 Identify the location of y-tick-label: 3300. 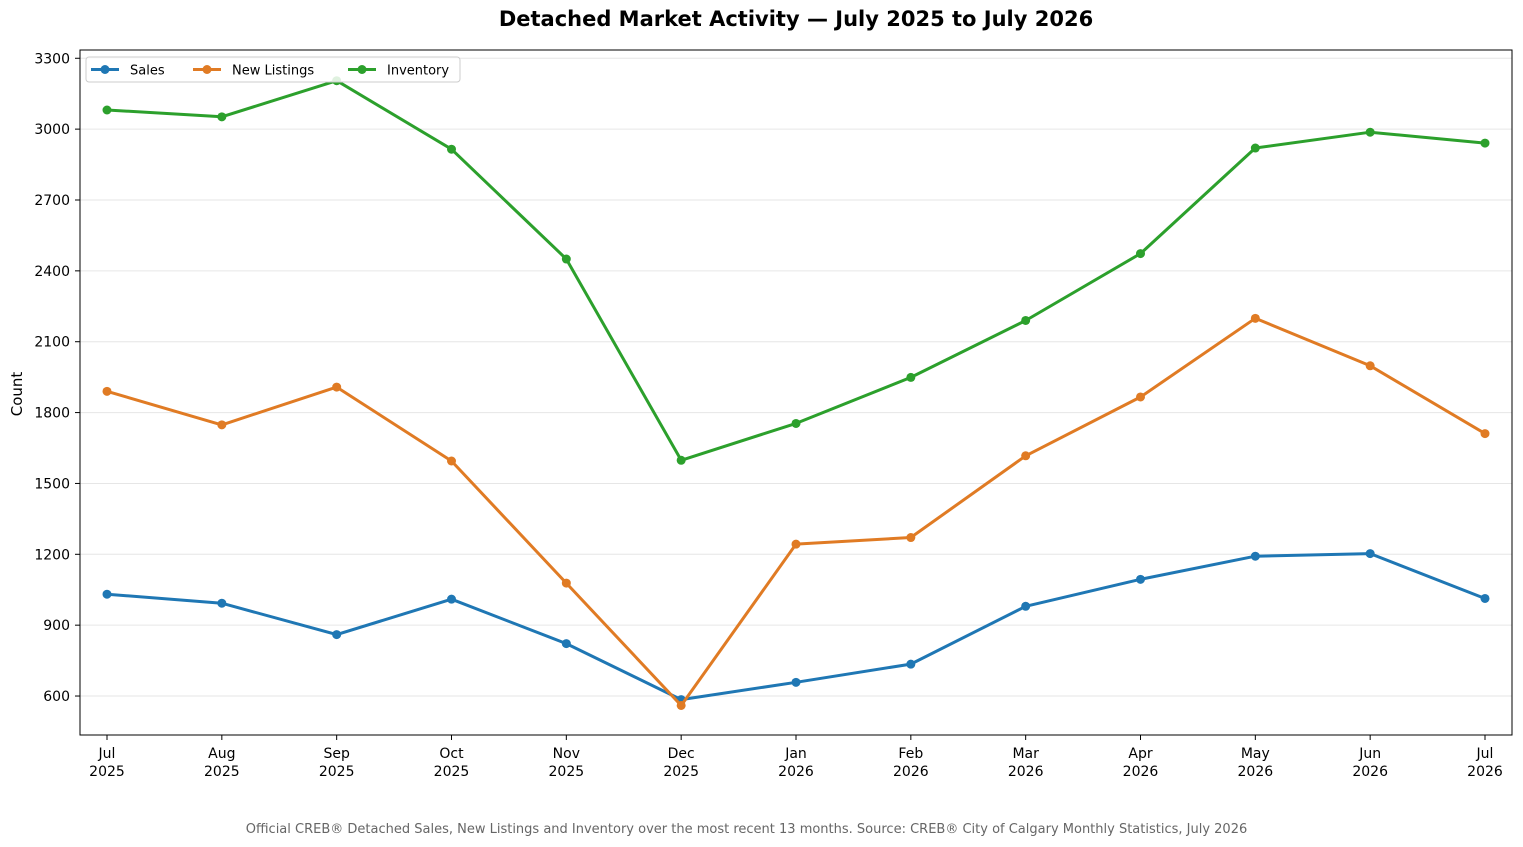
(52, 59).